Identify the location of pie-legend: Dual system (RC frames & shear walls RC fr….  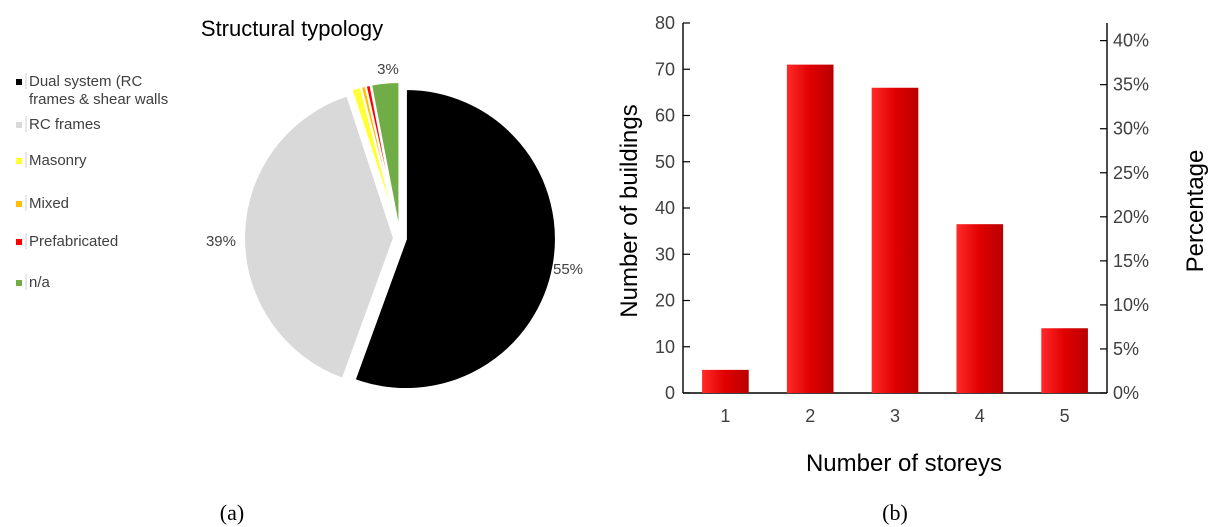
(92, 182).